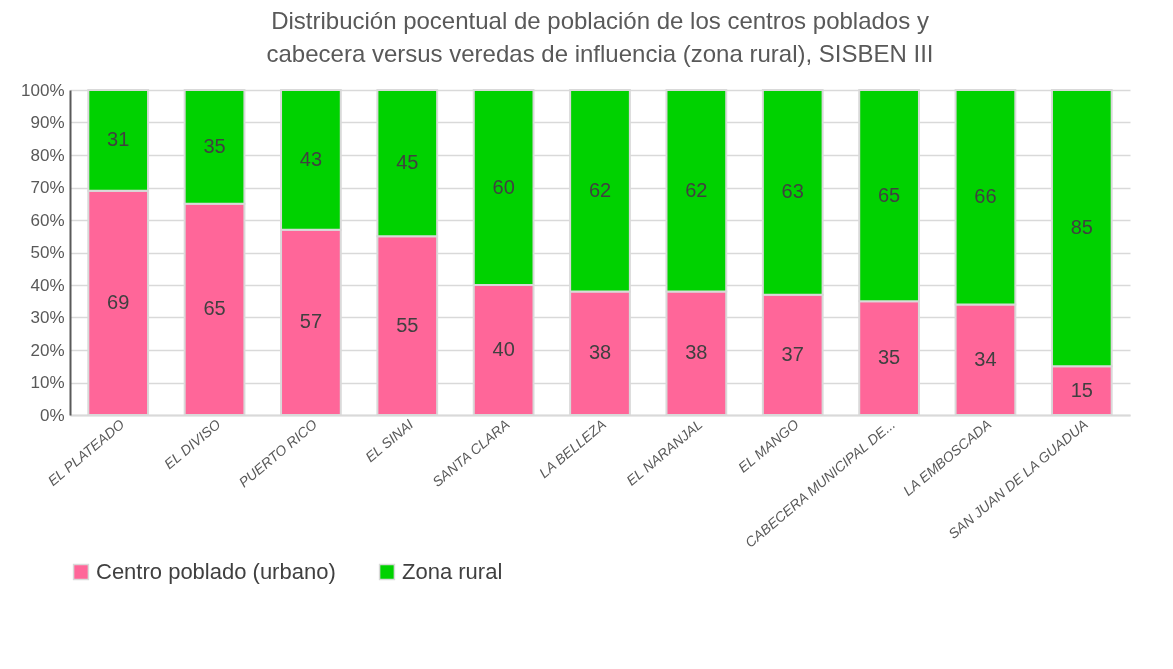 The image size is (1173, 669). I want to click on y-tick-label: 0%, so click(52, 415).